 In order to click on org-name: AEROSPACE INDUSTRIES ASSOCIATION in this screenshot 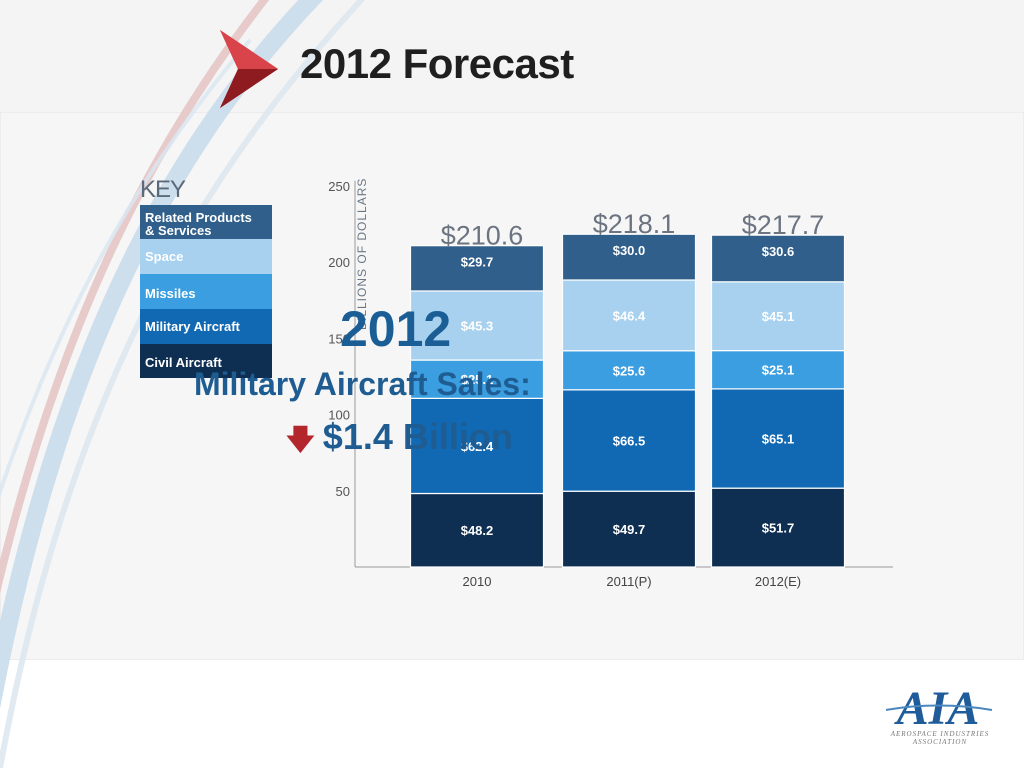, I will do `click(940, 738)`.